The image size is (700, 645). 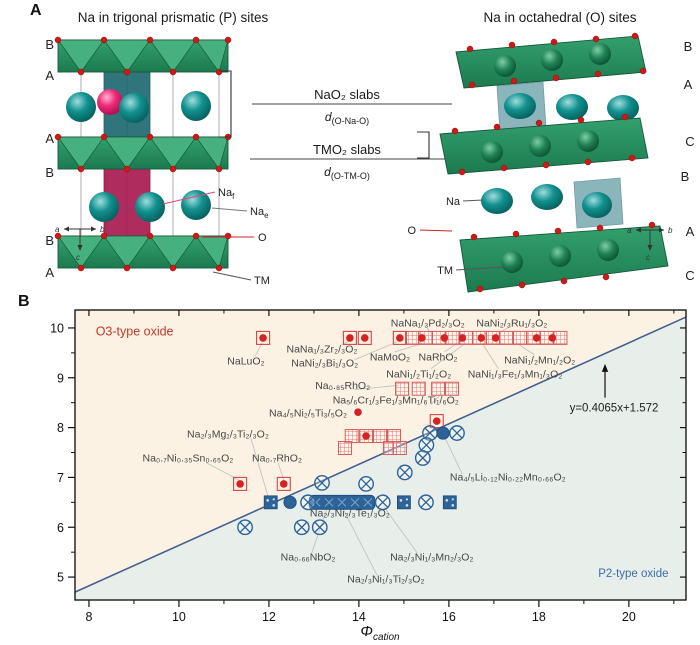 What do you see at coordinates (262, 238) in the screenshot?
I see `o-label-left: O` at bounding box center [262, 238].